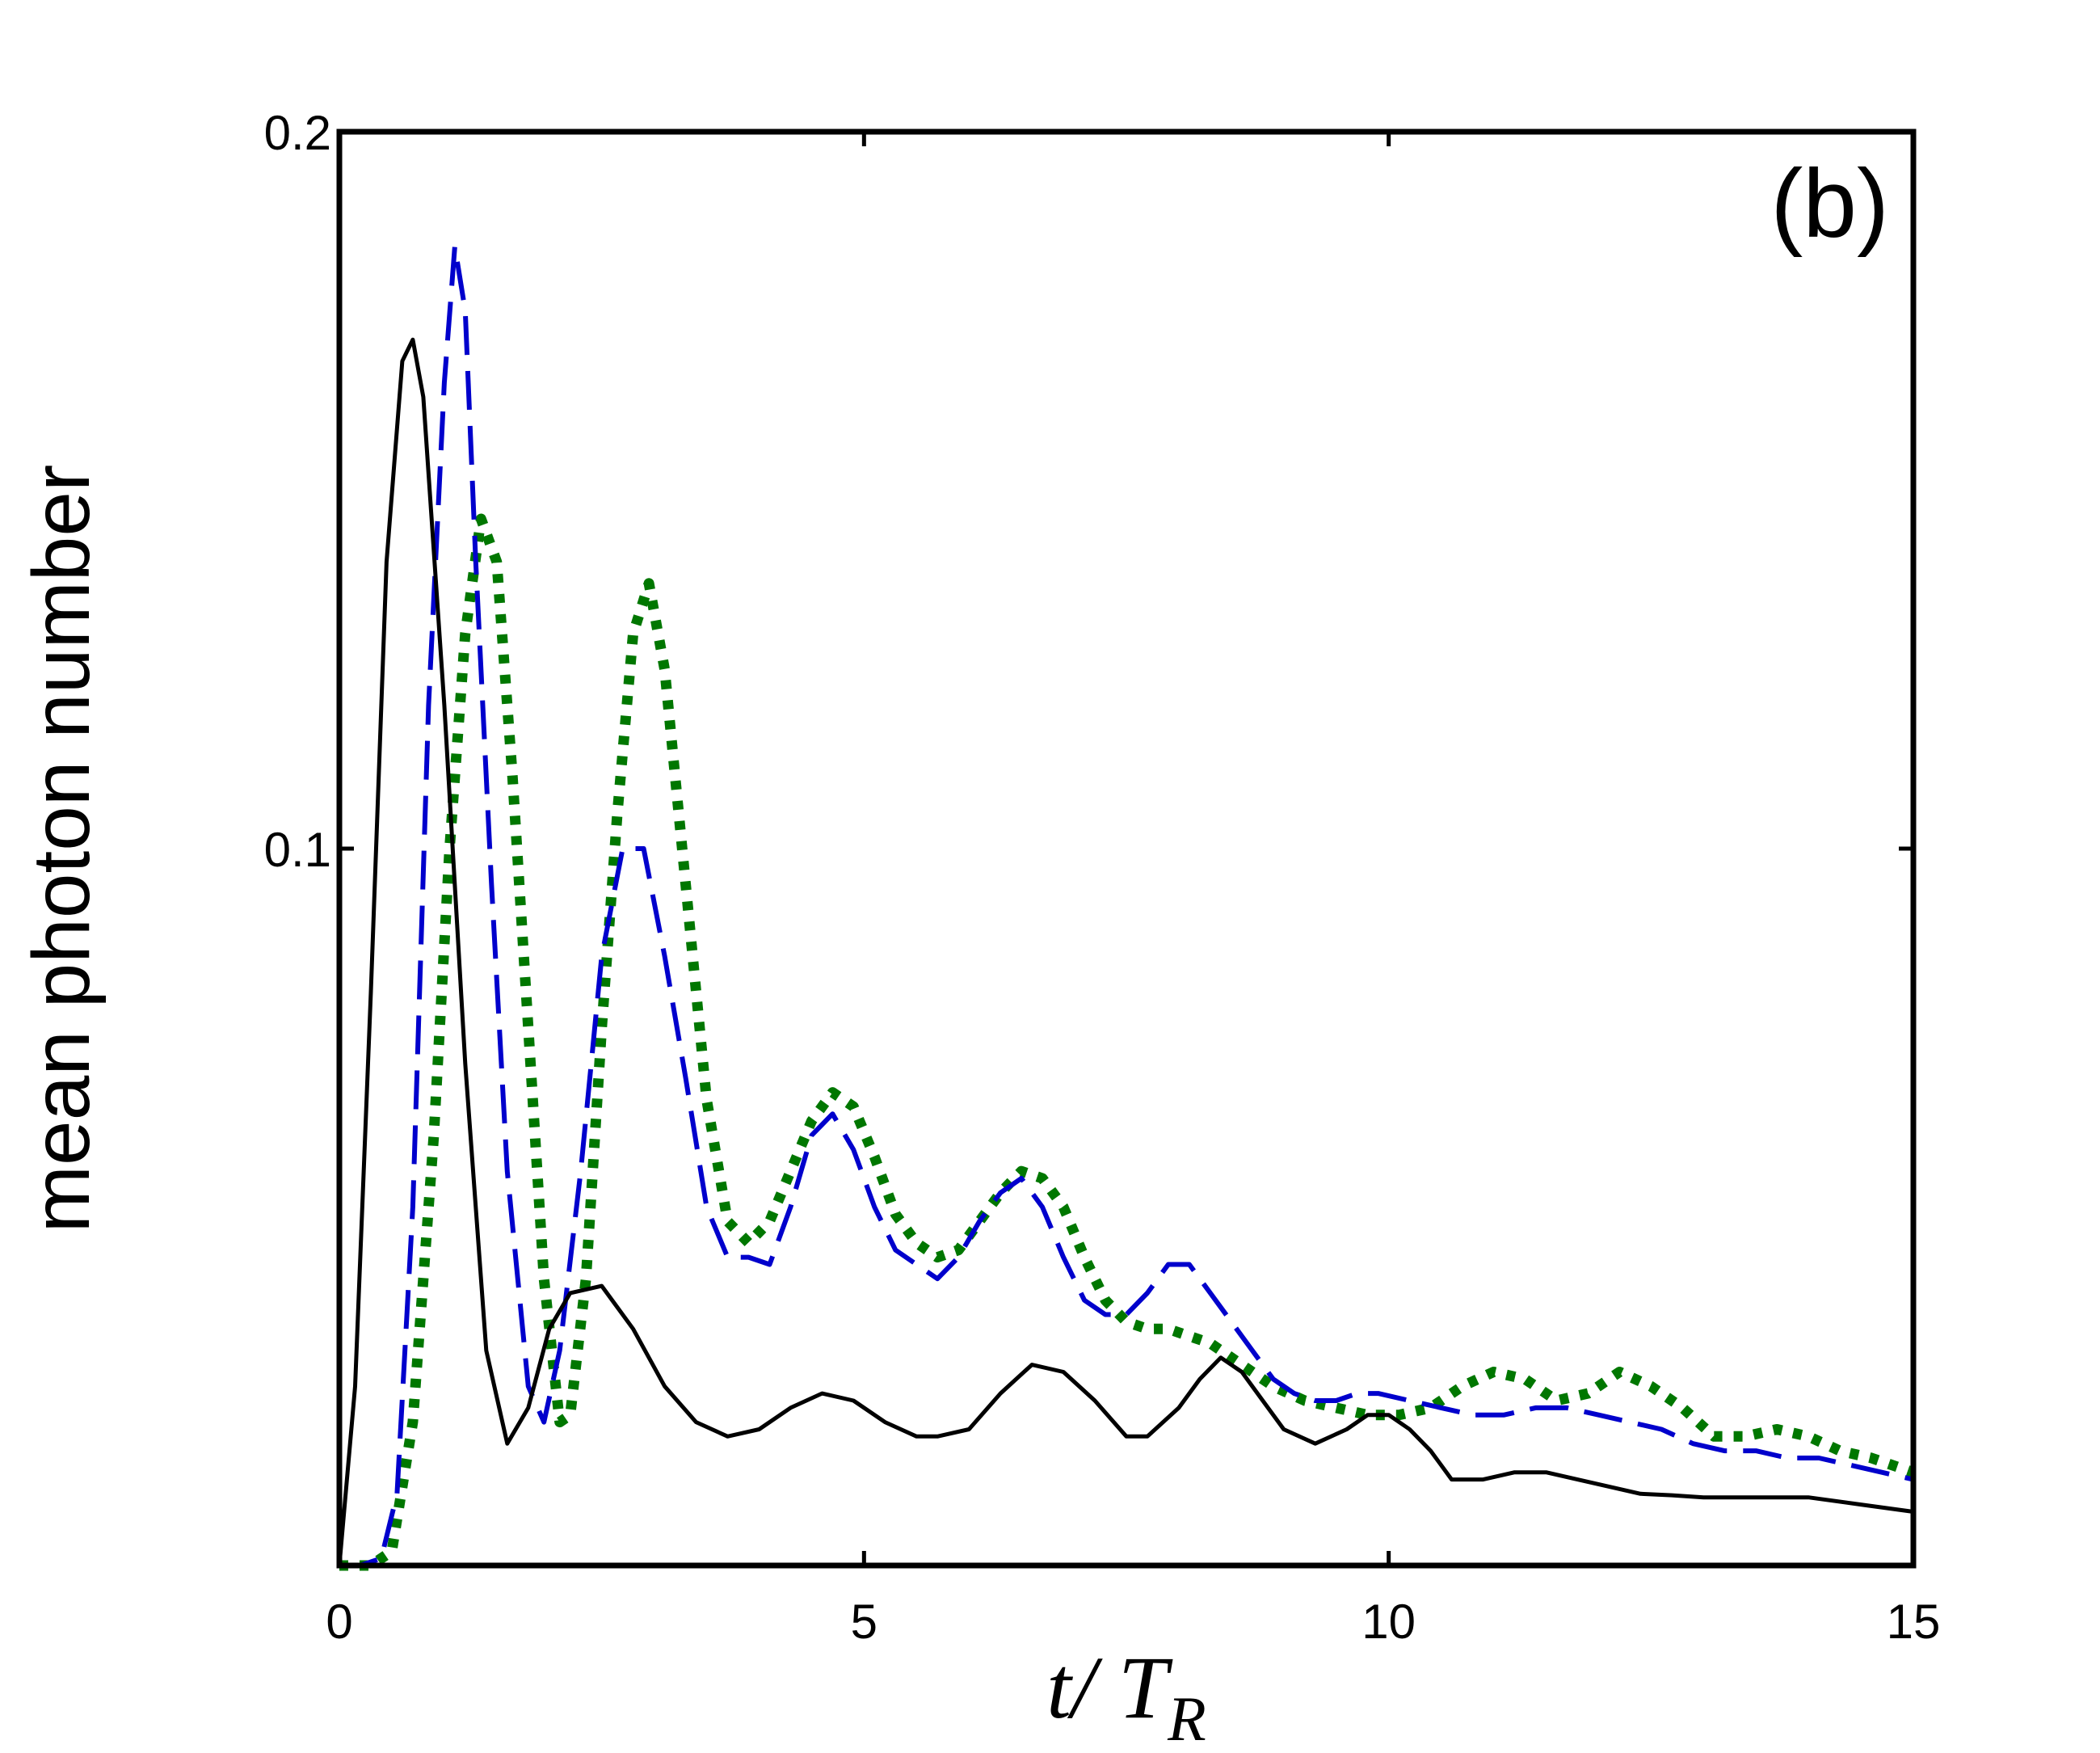  Describe the element at coordinates (339, 1622) in the screenshot. I see `x-tick-label: 0` at that location.